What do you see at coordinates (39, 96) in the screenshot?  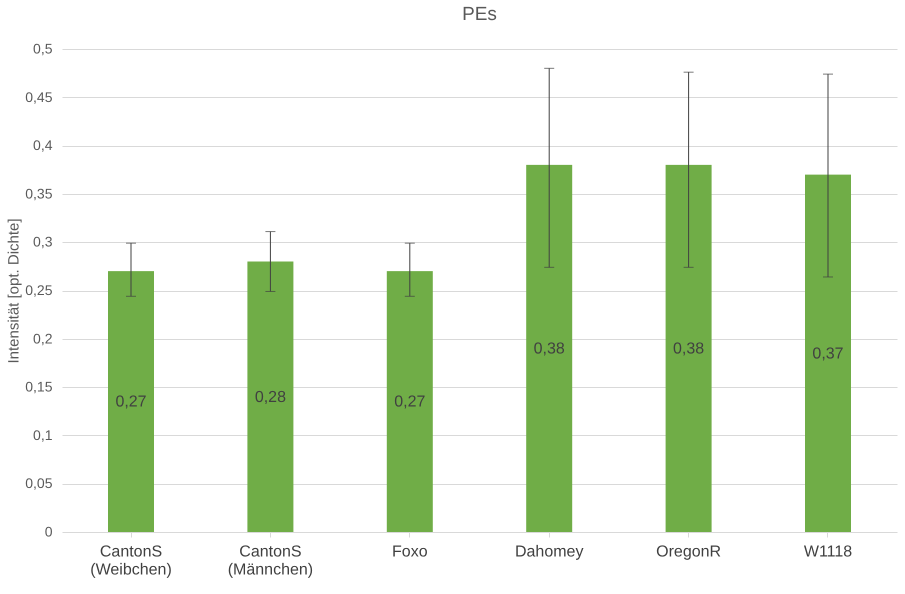 I see `y-tick-label: 0,45` at bounding box center [39, 96].